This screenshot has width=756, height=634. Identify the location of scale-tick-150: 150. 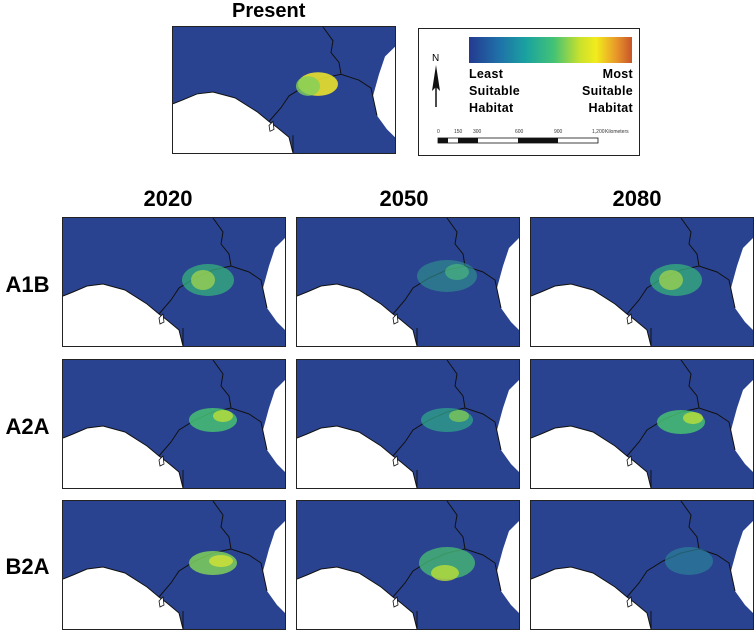
(458, 132).